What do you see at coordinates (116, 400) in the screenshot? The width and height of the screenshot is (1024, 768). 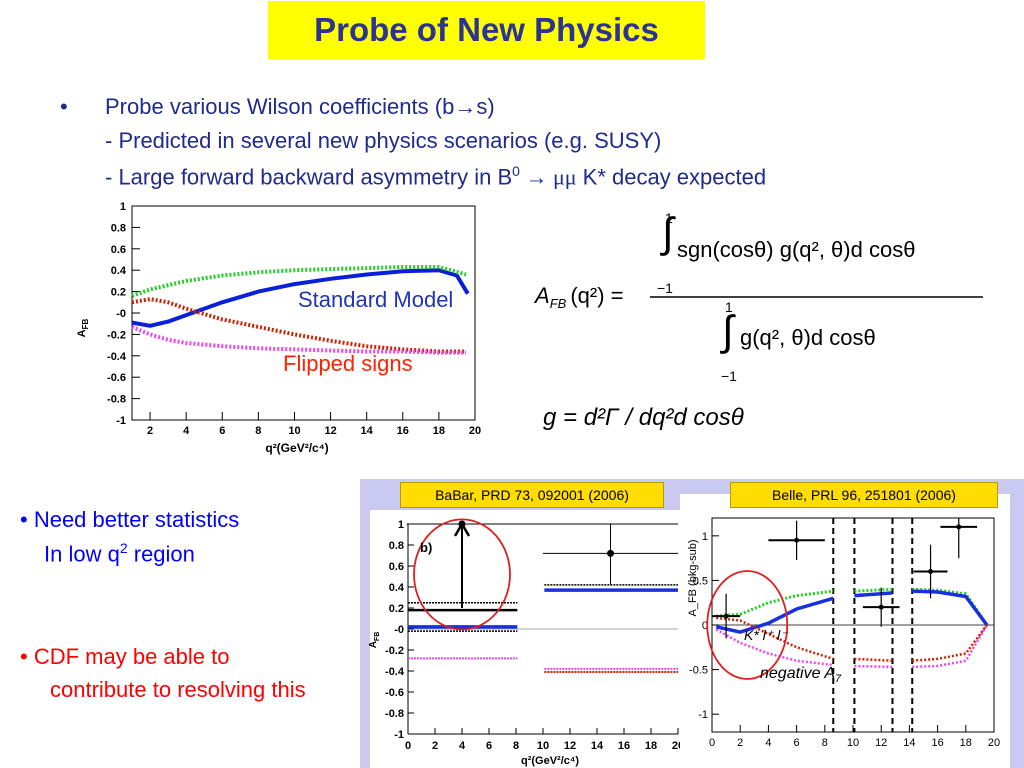 I see `sm-ytick-label: -0.8` at bounding box center [116, 400].